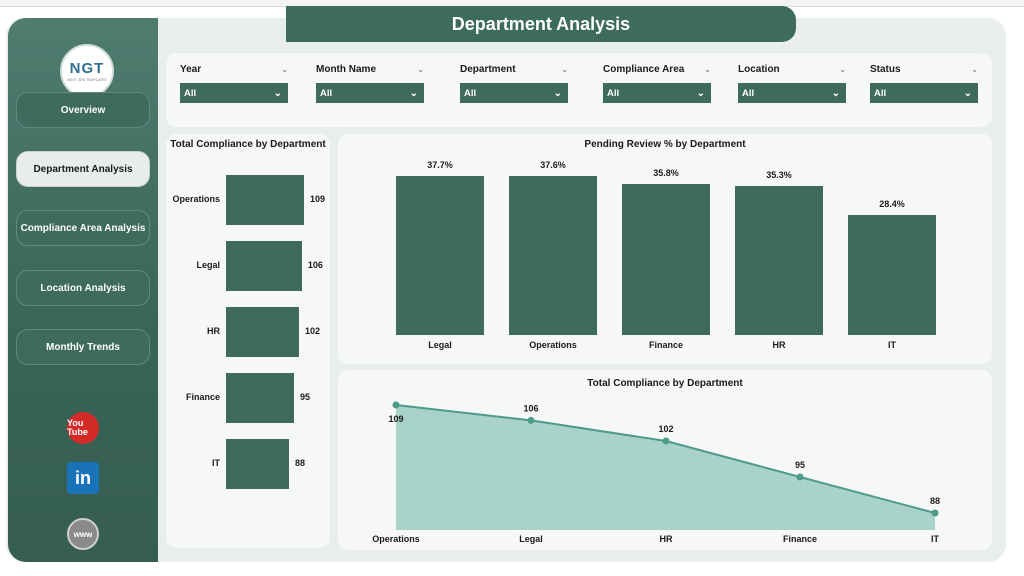  Describe the element at coordinates (665, 383) in the screenshot. I see `area-chart-title: Total Compliance by Department` at that location.